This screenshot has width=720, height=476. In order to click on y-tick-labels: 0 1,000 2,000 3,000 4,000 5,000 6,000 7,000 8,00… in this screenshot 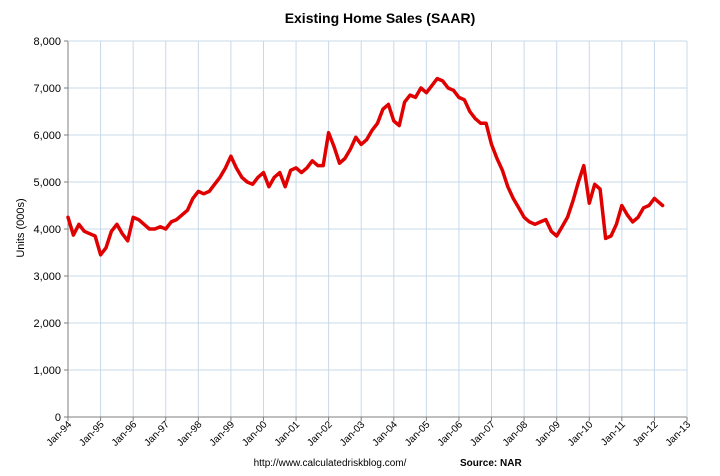, I will do `click(47, 230)`.